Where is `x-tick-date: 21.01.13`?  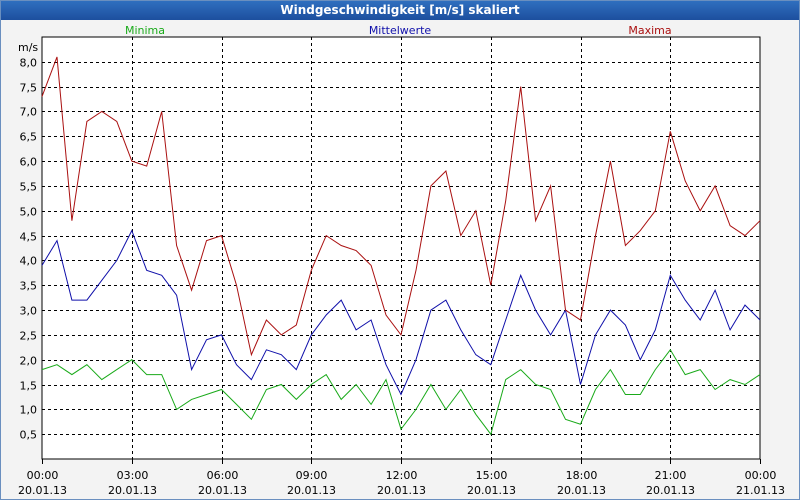 x-tick-date: 21.01.13 is located at coordinates (760, 490).